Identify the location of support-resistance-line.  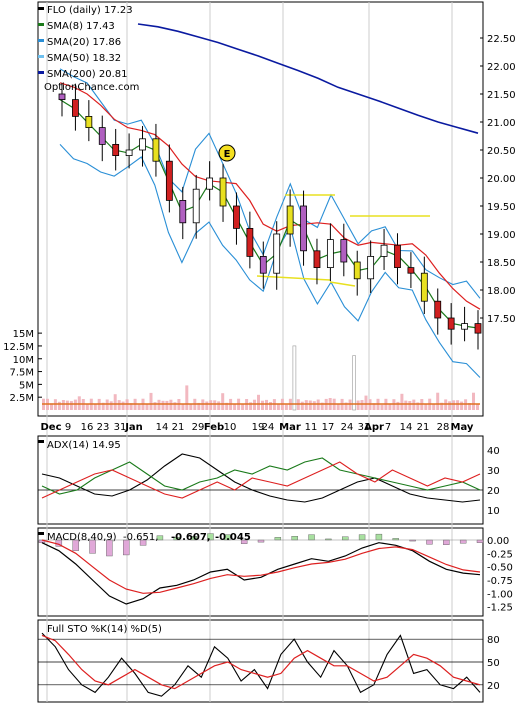
(293, 278).